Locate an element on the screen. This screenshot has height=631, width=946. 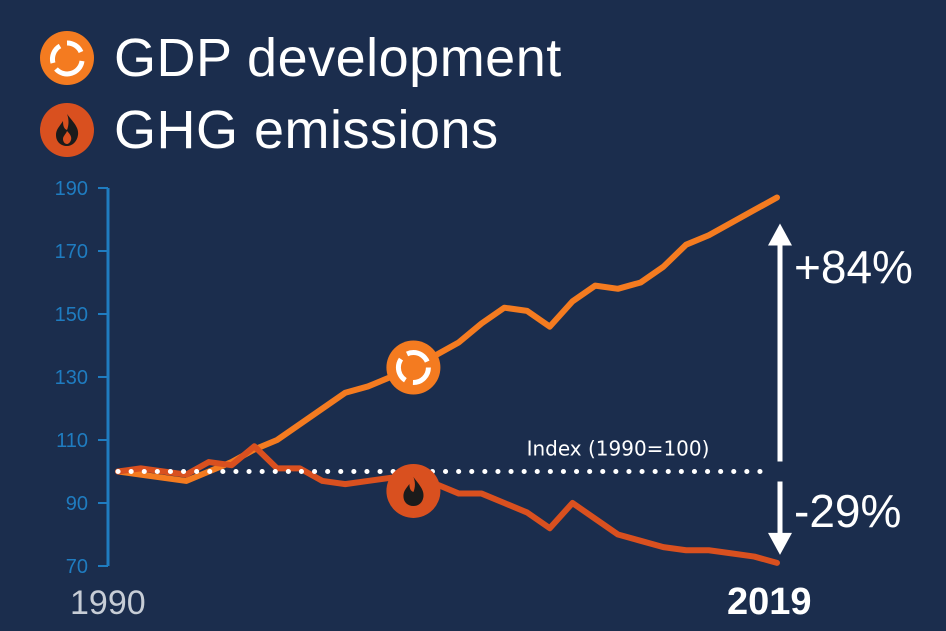
ghg-marker-icon is located at coordinates (413, 490).